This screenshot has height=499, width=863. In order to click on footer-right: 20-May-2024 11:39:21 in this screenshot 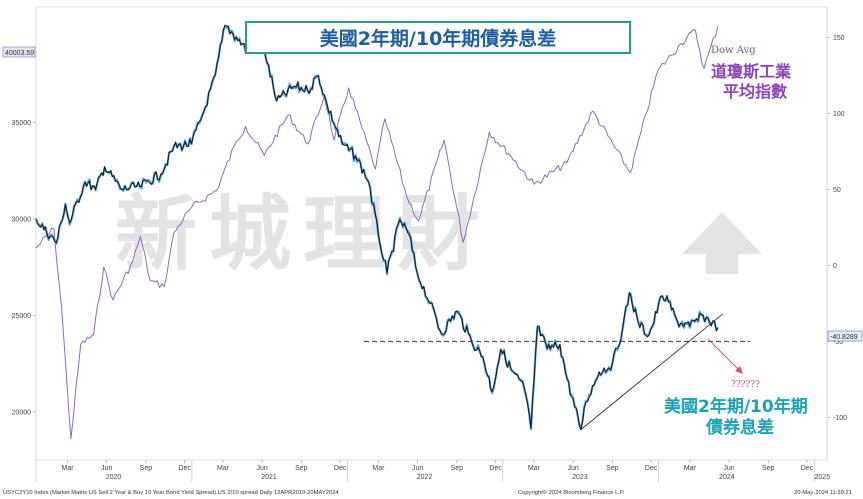, I will do `click(823, 493)`.